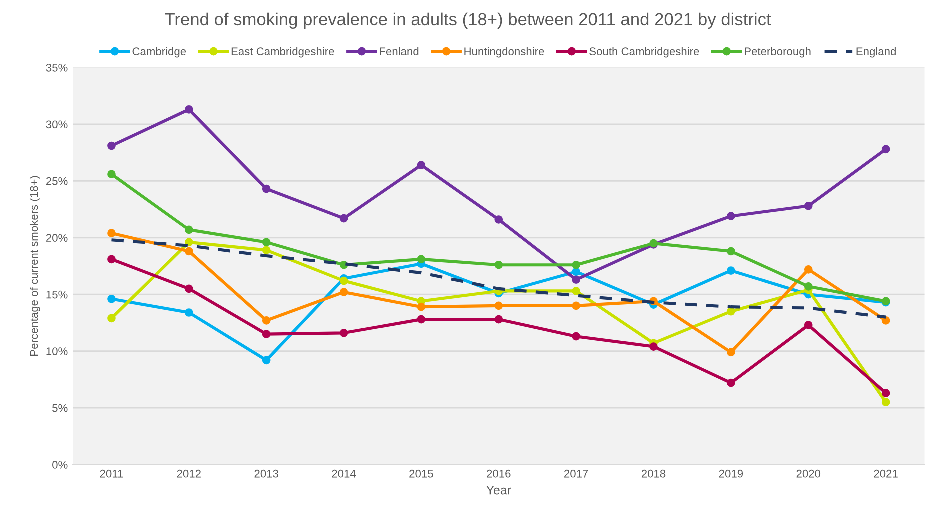  I want to click on x-tick-label: 2016, so click(499, 474).